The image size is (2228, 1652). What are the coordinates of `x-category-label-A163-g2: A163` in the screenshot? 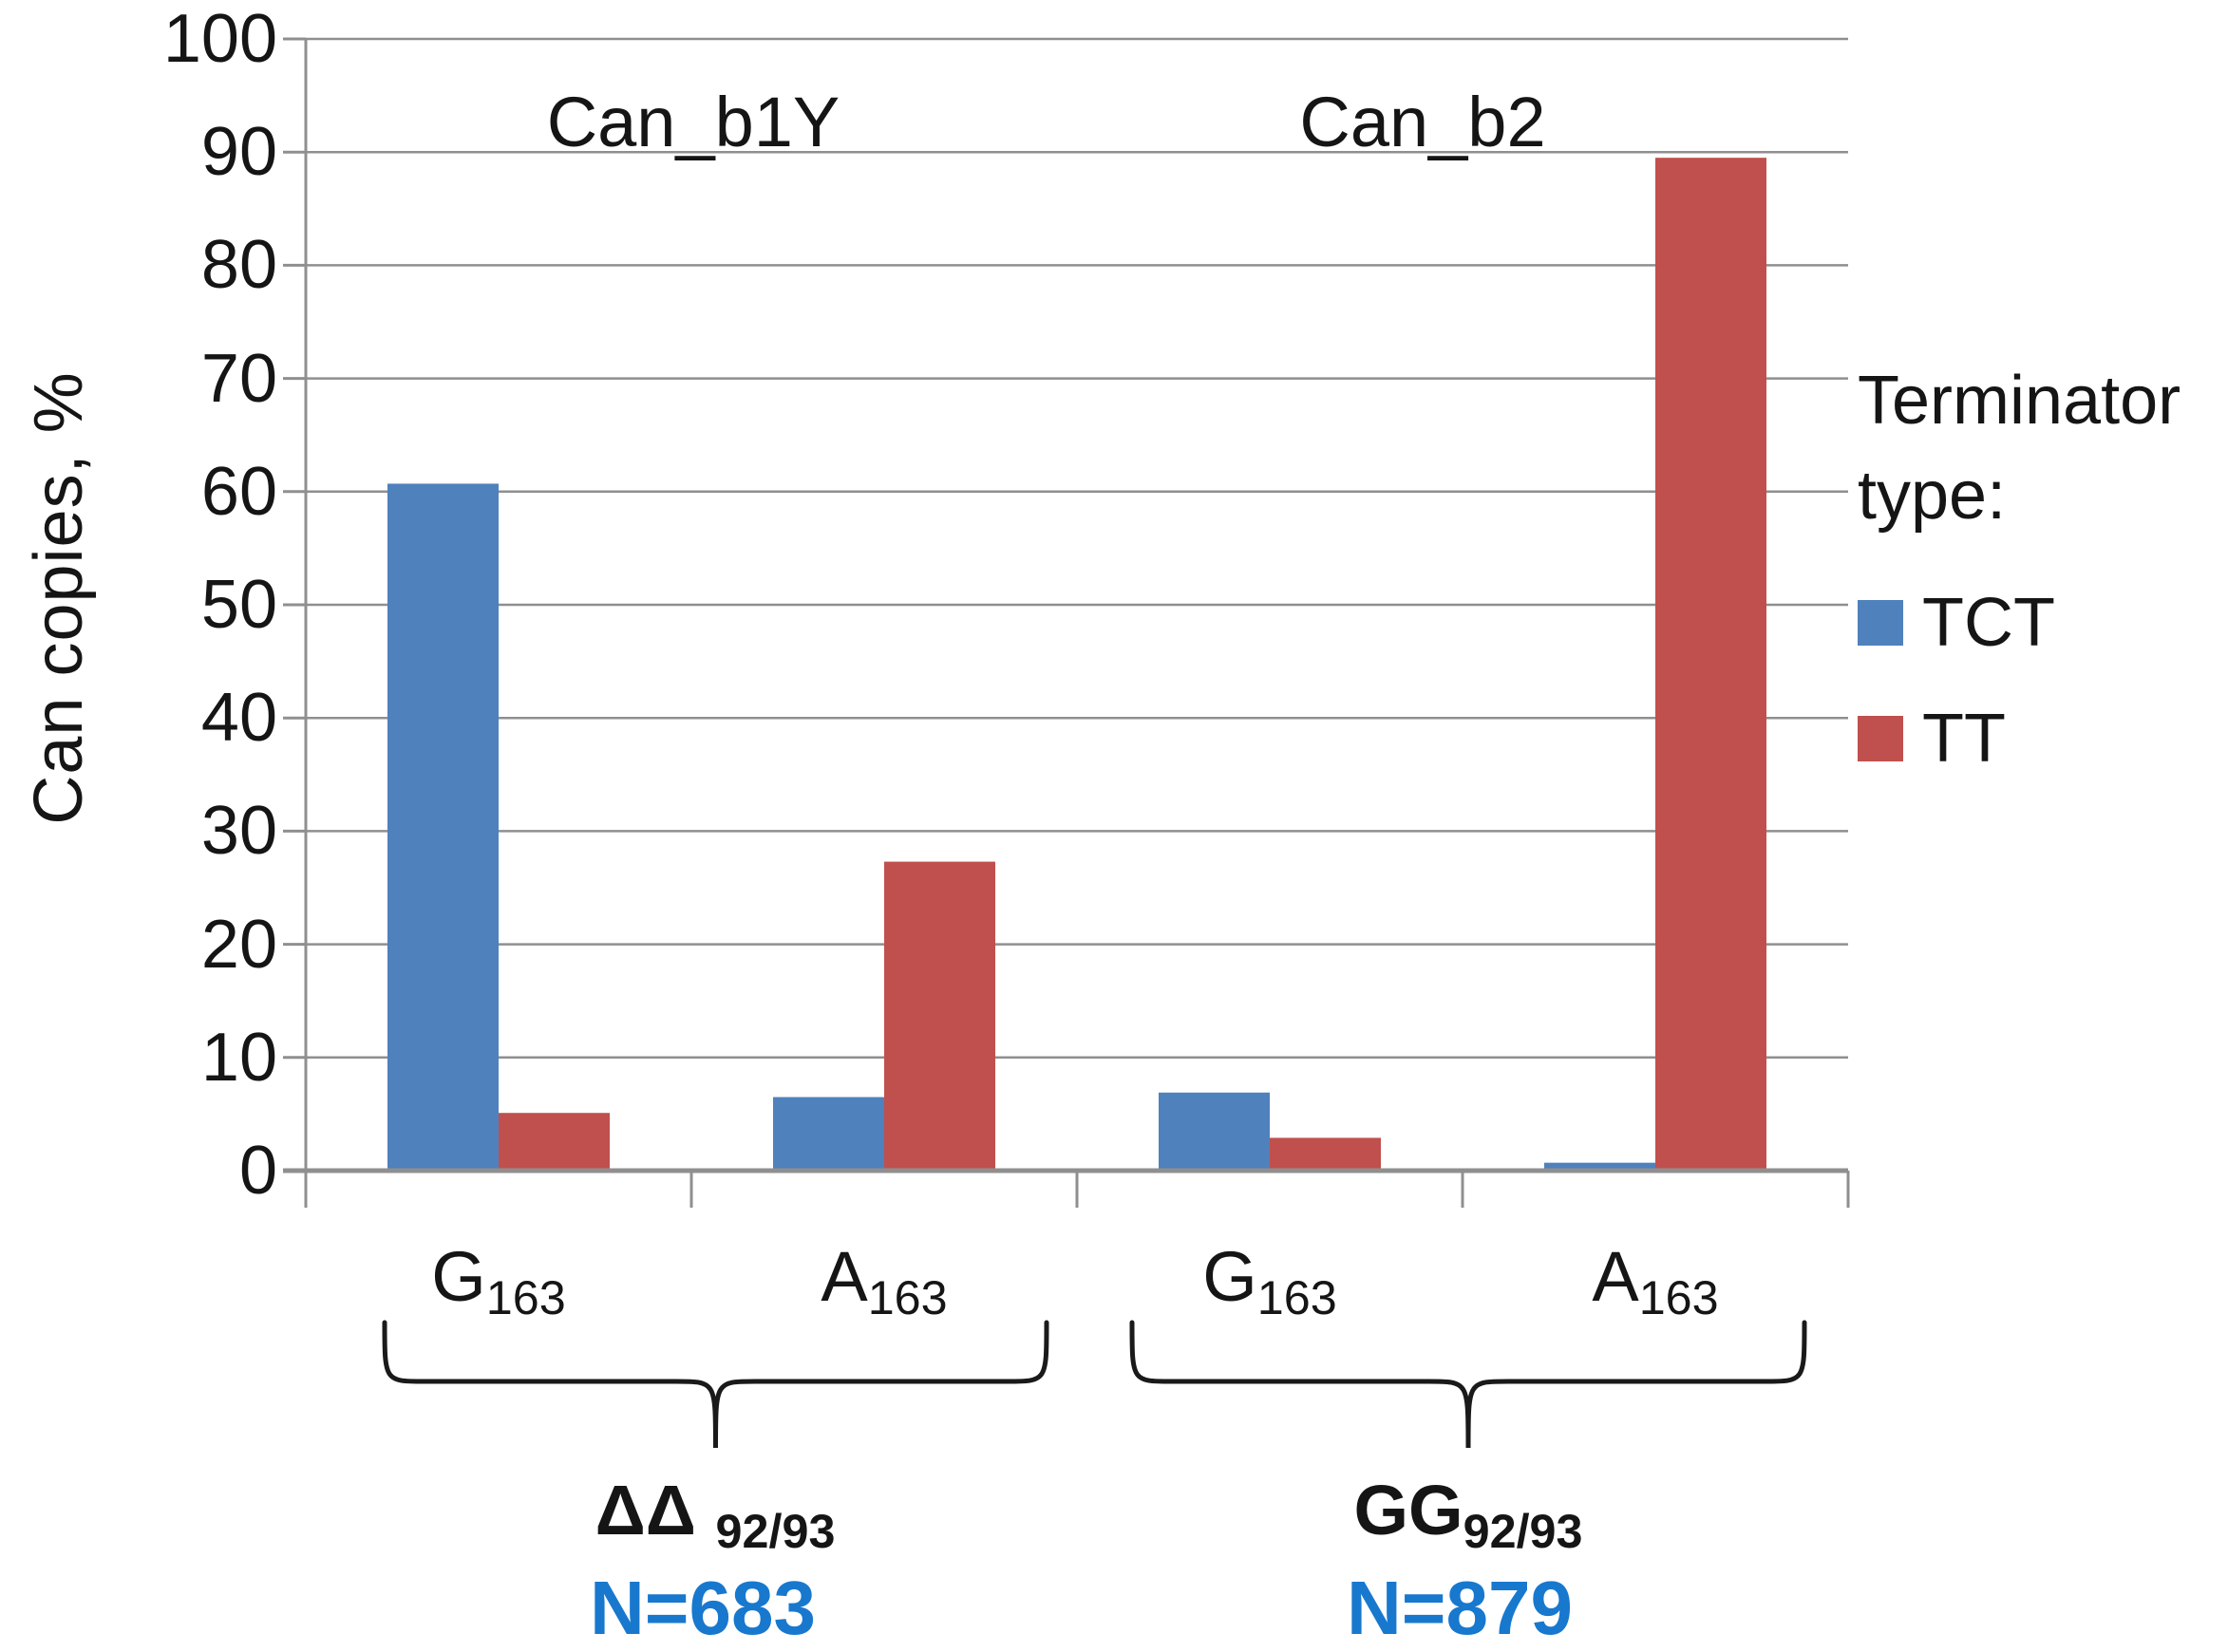 It's located at (1655, 1280).